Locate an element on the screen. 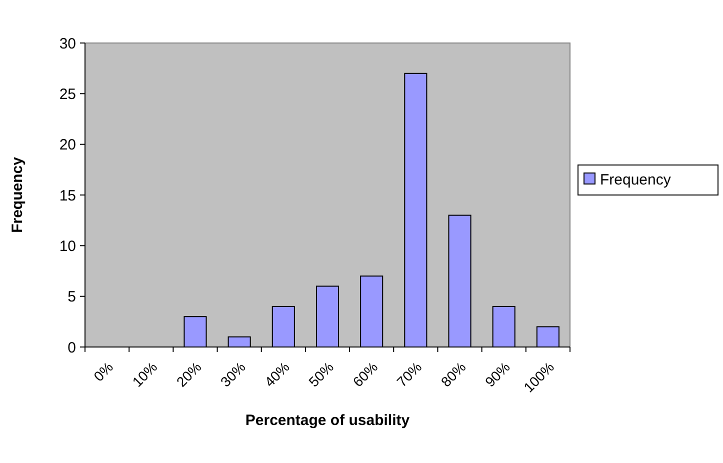 Image resolution: width=723 pixels, height=463 pixels. y-tick-label: 10 is located at coordinates (67, 246).